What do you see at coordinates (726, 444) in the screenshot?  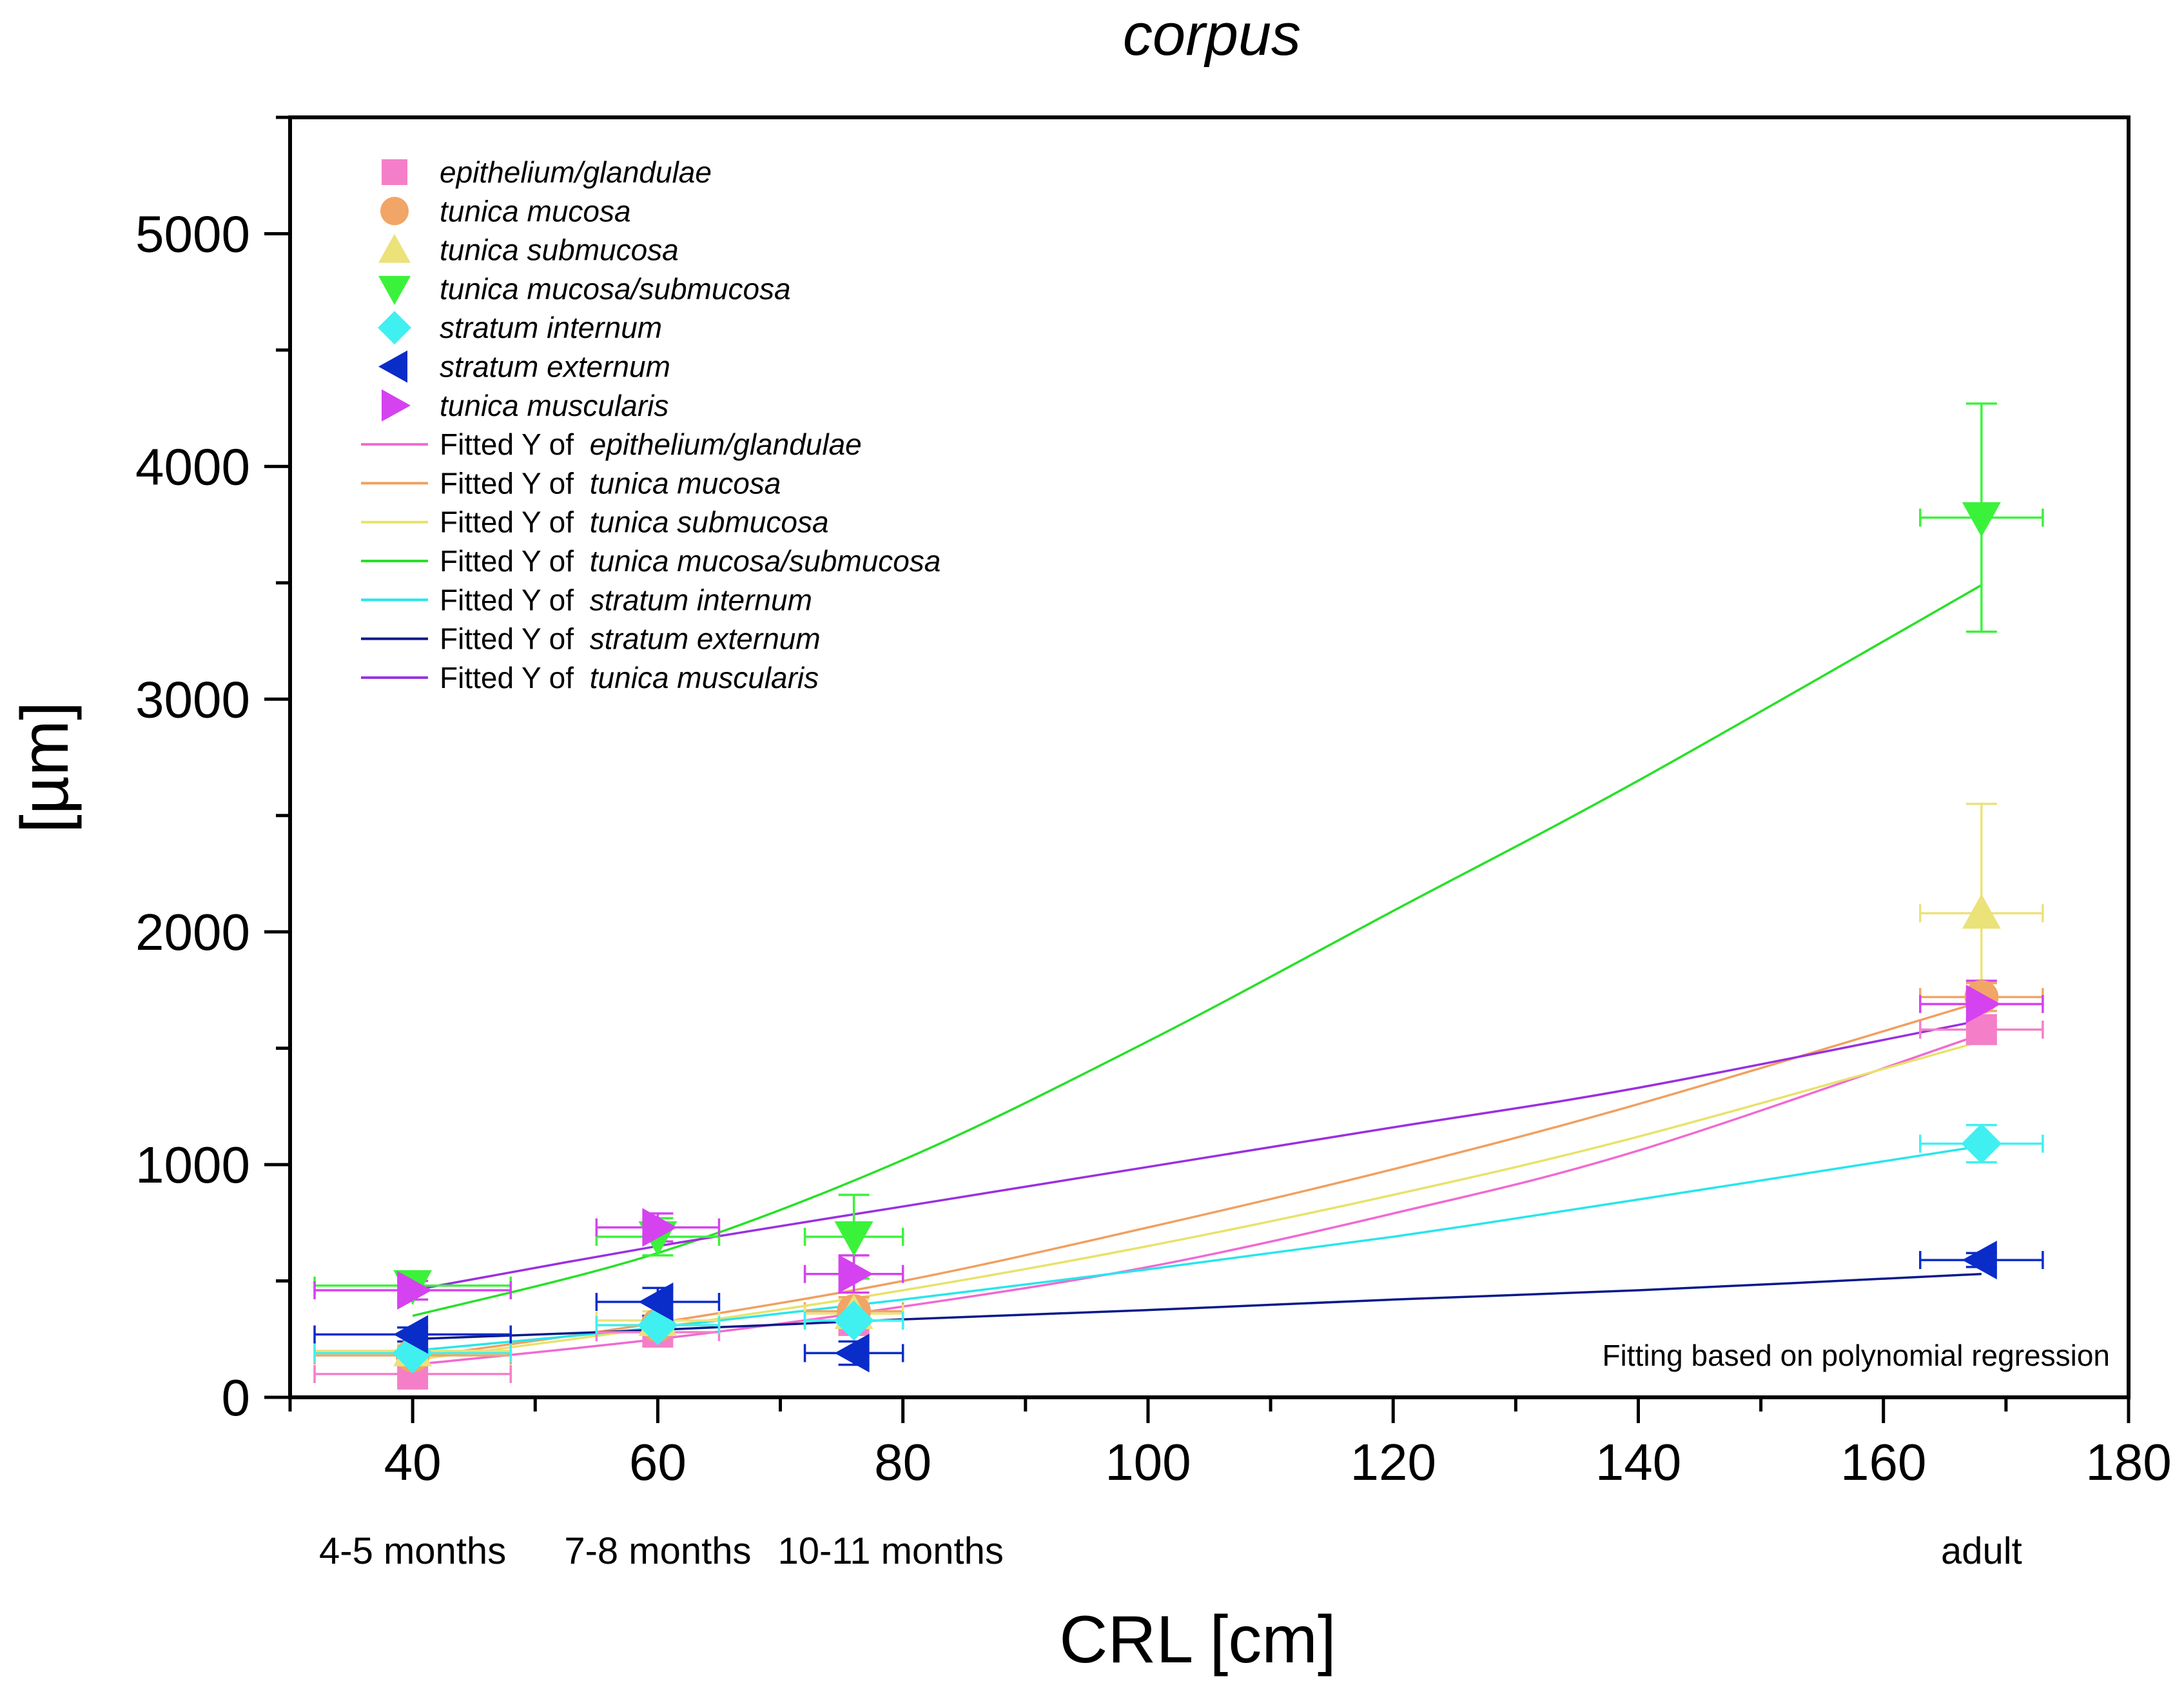 I see `legend-fit-series: epithelium/glandulae` at bounding box center [726, 444].